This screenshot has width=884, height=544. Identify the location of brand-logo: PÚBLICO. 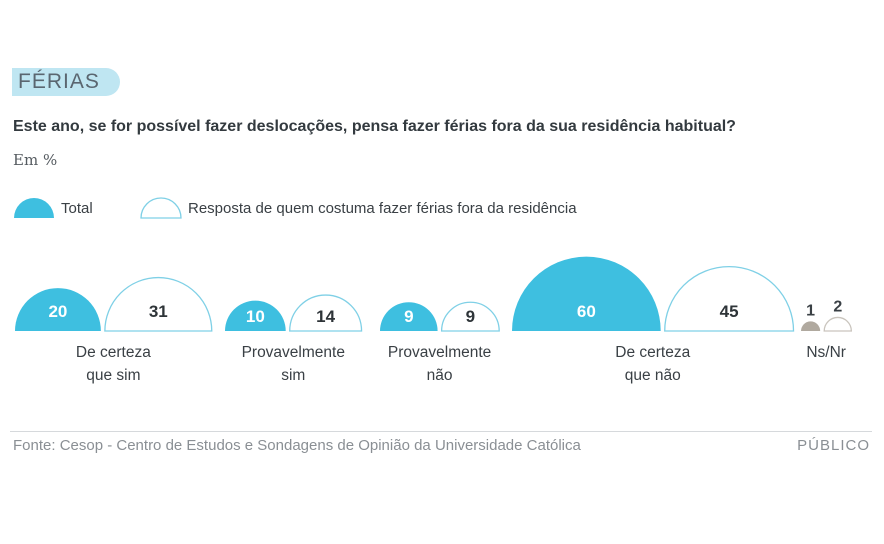
(833, 445).